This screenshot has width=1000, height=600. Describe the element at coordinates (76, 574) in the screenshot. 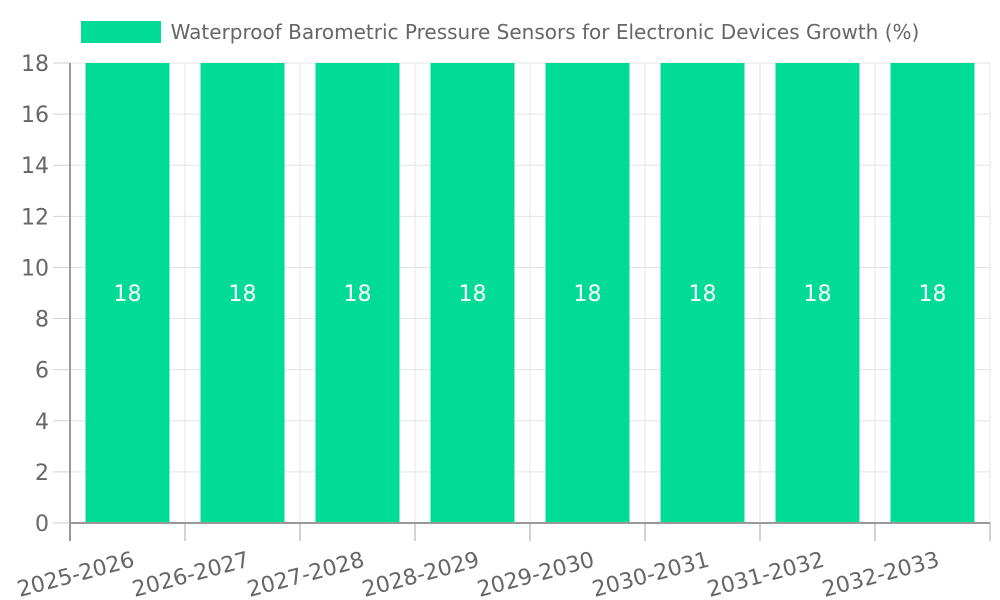

I see `x-axis-tick-label: 2025-2026` at that location.